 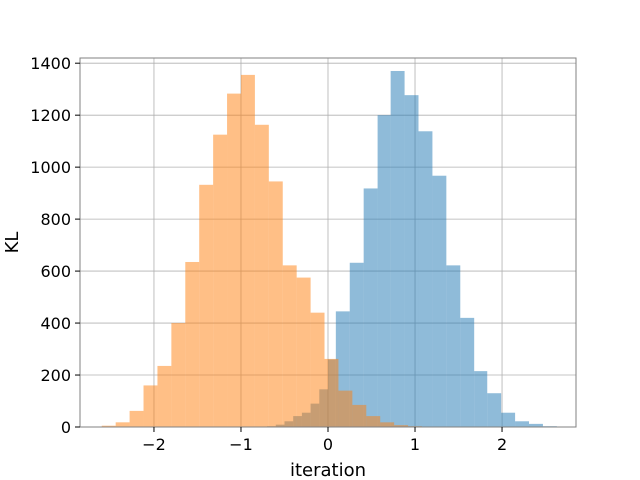 What do you see at coordinates (50, 63) in the screenshot?
I see `y-tick-label: 1400` at bounding box center [50, 63].